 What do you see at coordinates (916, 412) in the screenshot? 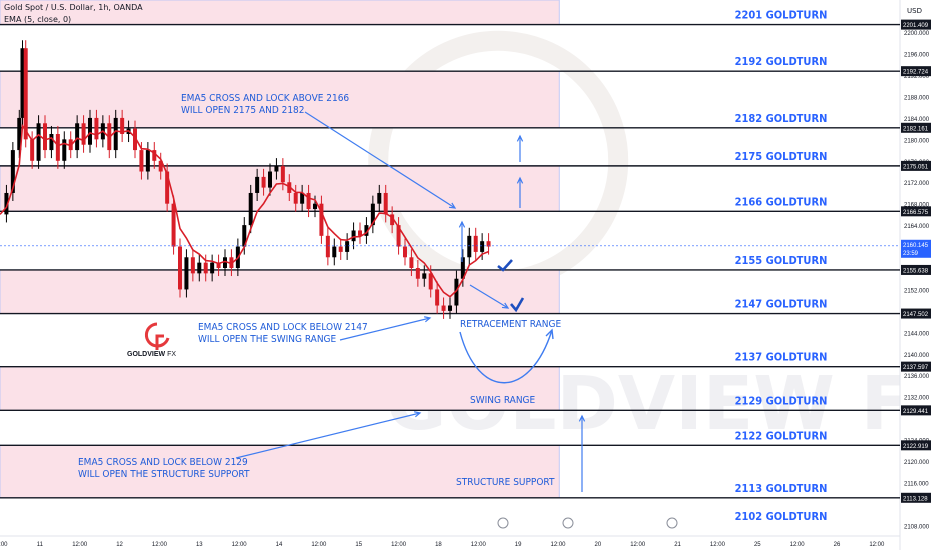
I see `level-price-tag-text: 2129.441` at bounding box center [916, 412].